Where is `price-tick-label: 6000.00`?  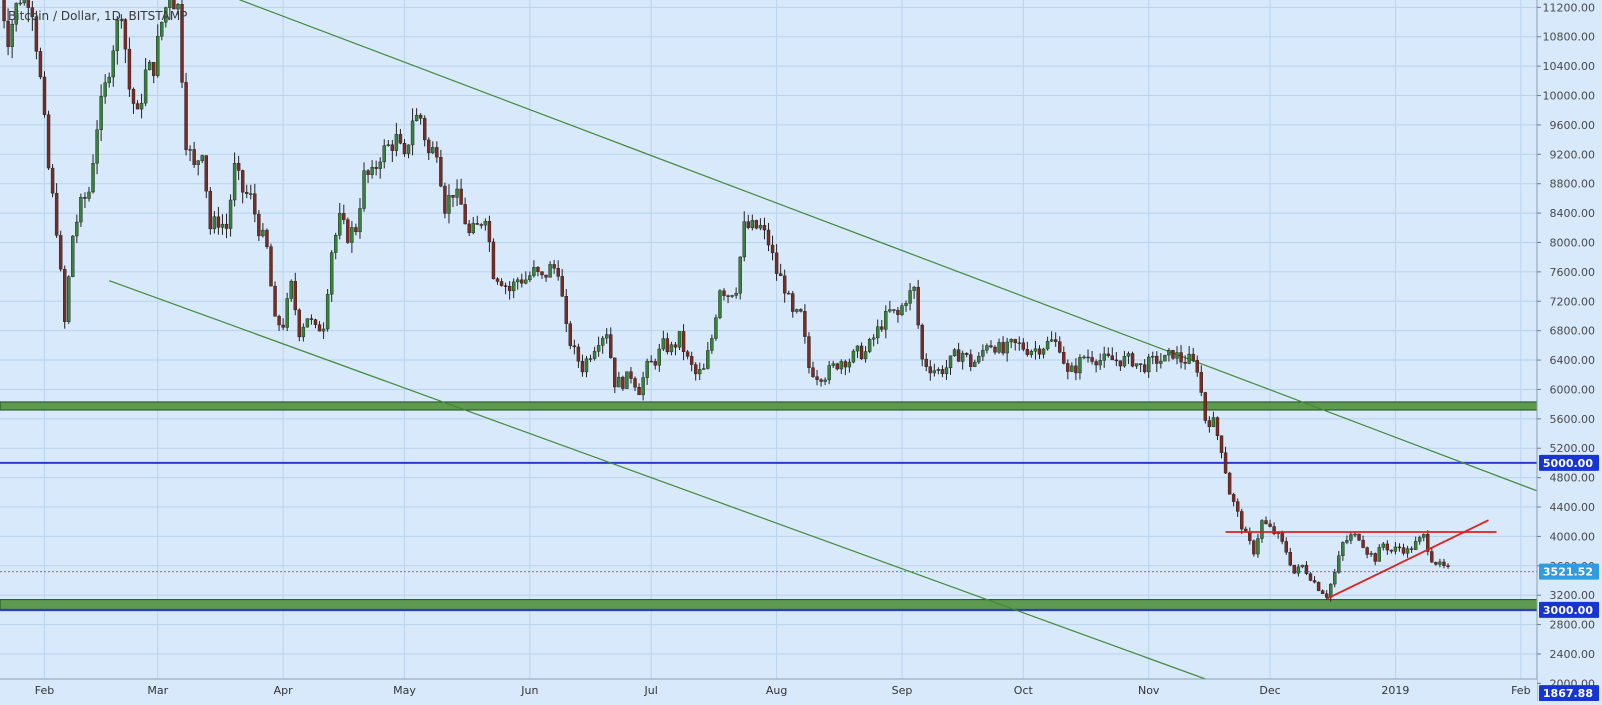 price-tick-label: 6000.00 is located at coordinates (1573, 389).